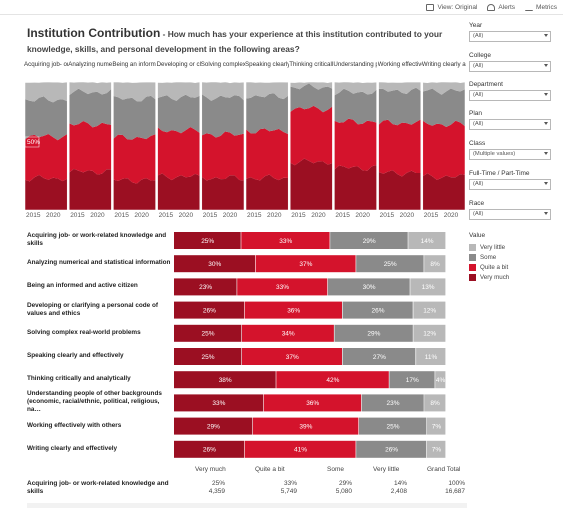  Describe the element at coordinates (486, 84) in the screenshot. I see `filter-label: Department` at that location.